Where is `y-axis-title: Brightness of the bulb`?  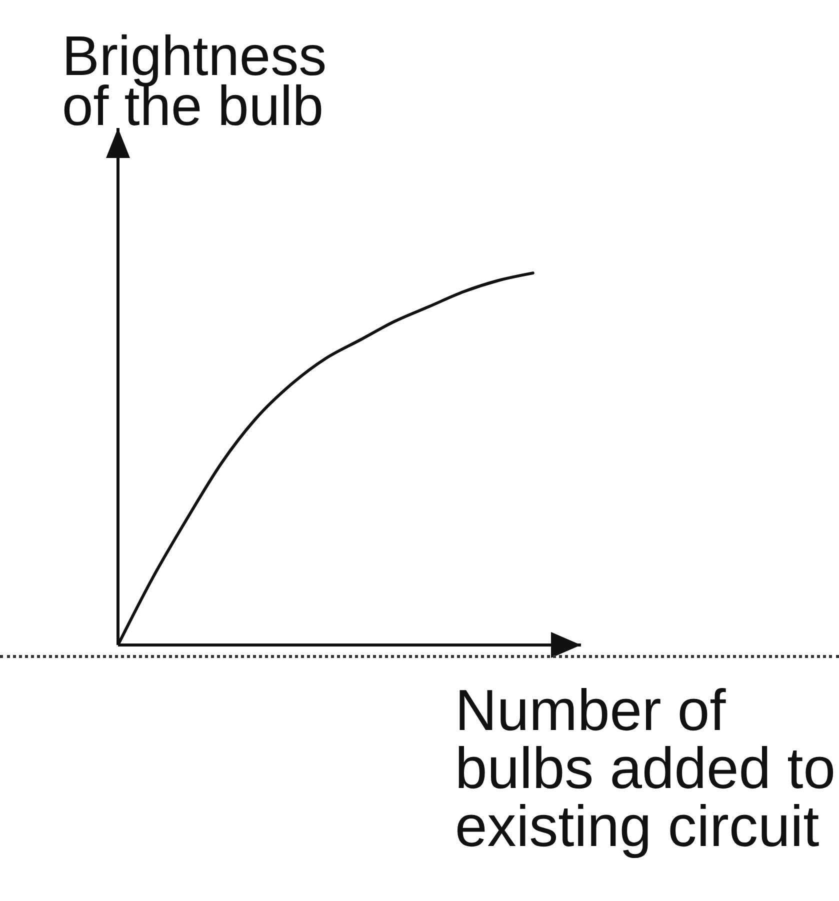
y-axis-title: Brightness of the bulb is located at coordinates (194, 80).